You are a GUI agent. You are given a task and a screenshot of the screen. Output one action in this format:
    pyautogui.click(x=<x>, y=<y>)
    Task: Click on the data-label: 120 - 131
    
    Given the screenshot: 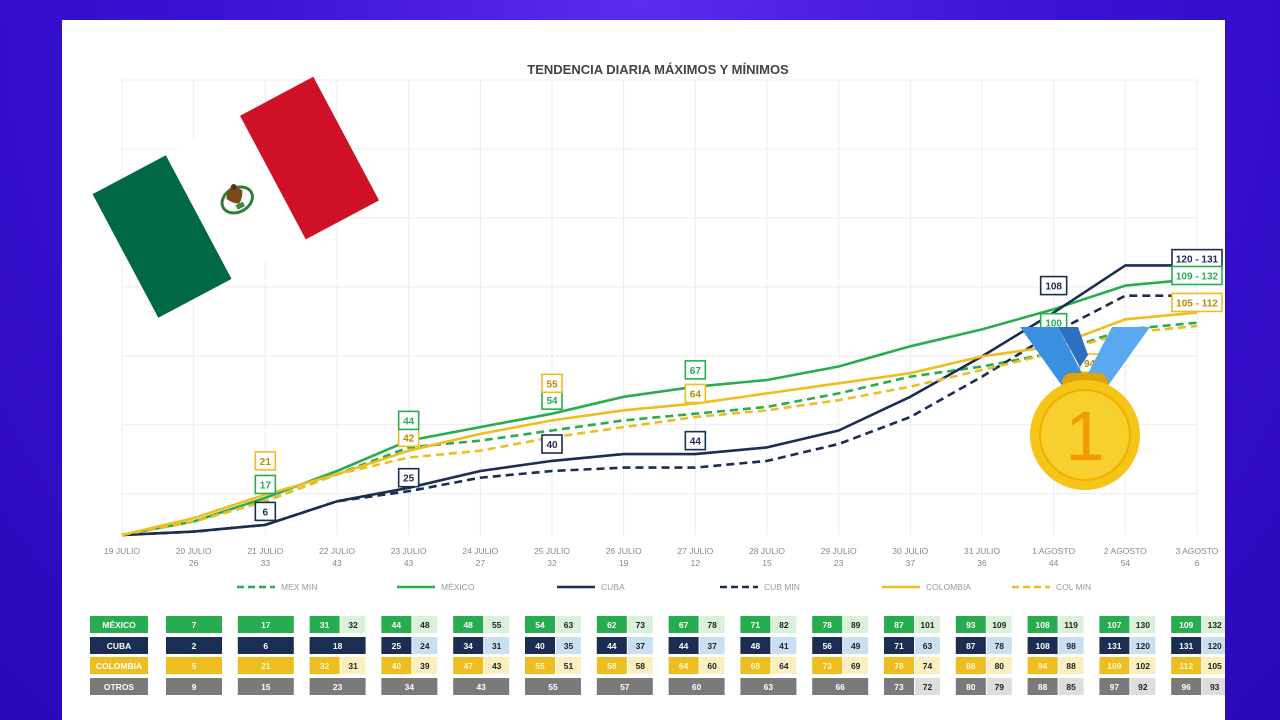 What is the action you would take?
    pyautogui.click(x=1197, y=260)
    